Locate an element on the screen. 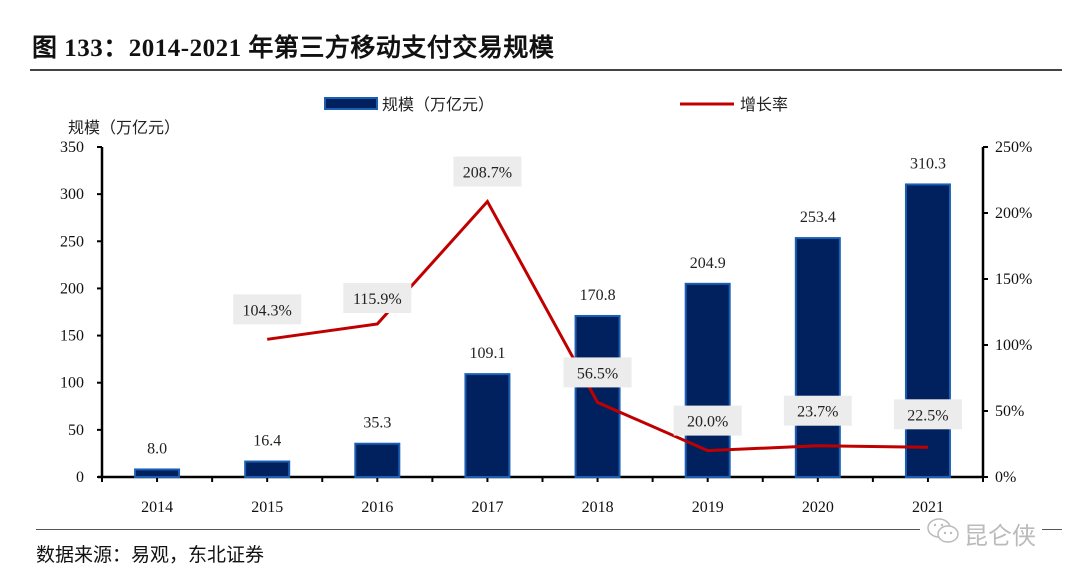 This screenshot has width=1080, height=582. bar-value-label: 253.4 is located at coordinates (818, 217).